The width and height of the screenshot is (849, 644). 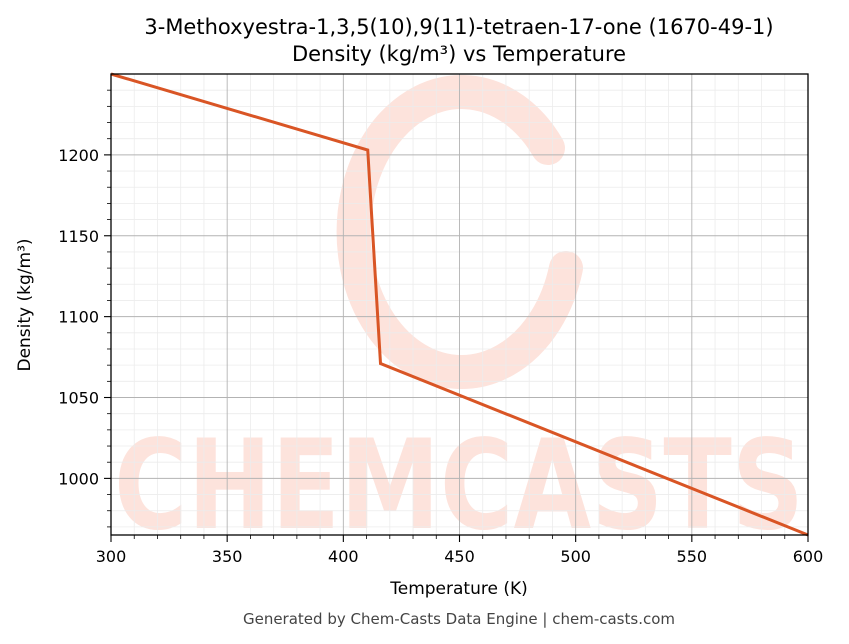 I want to click on x-tick-labels: 300 350 400 450 500 550 600, so click(x=460, y=556).